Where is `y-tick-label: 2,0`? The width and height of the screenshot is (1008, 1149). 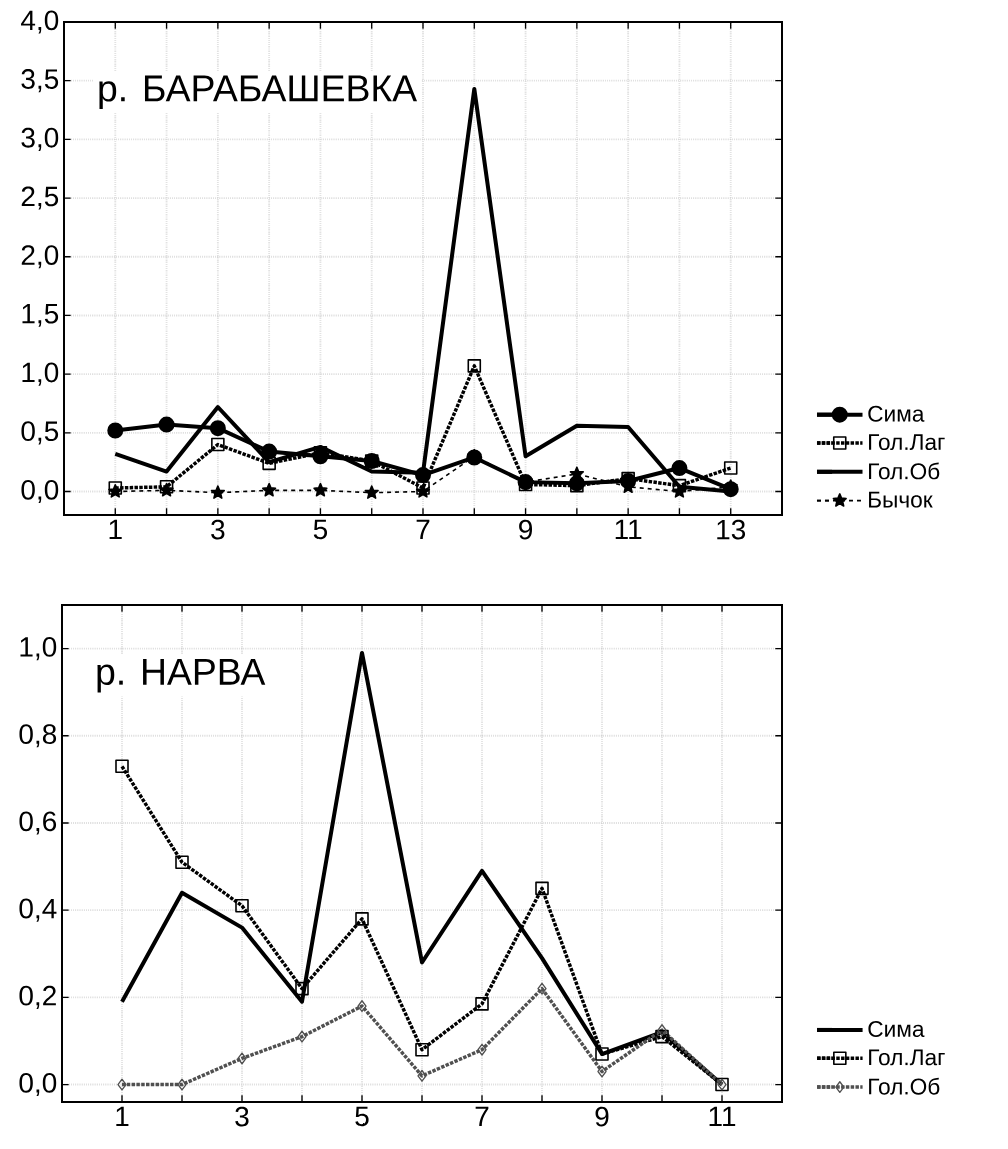 y-tick-label: 2,0 is located at coordinates (40, 257).